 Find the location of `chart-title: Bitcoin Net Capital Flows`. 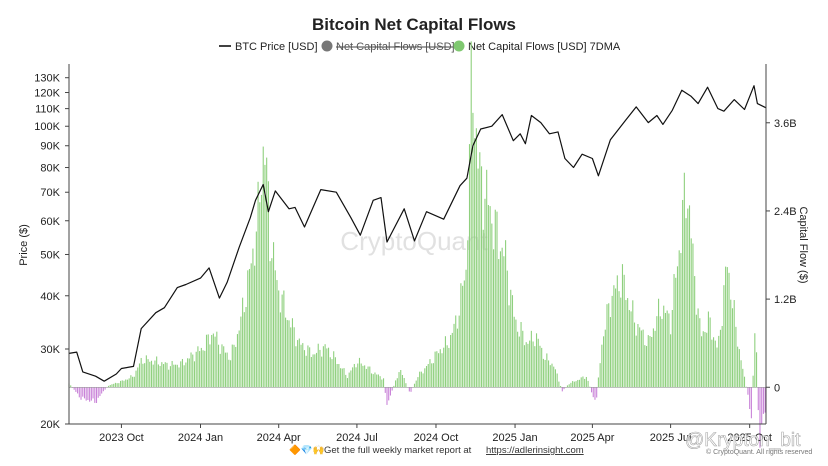

chart-title: Bitcoin Net Capital Flows is located at coordinates (414, 24).